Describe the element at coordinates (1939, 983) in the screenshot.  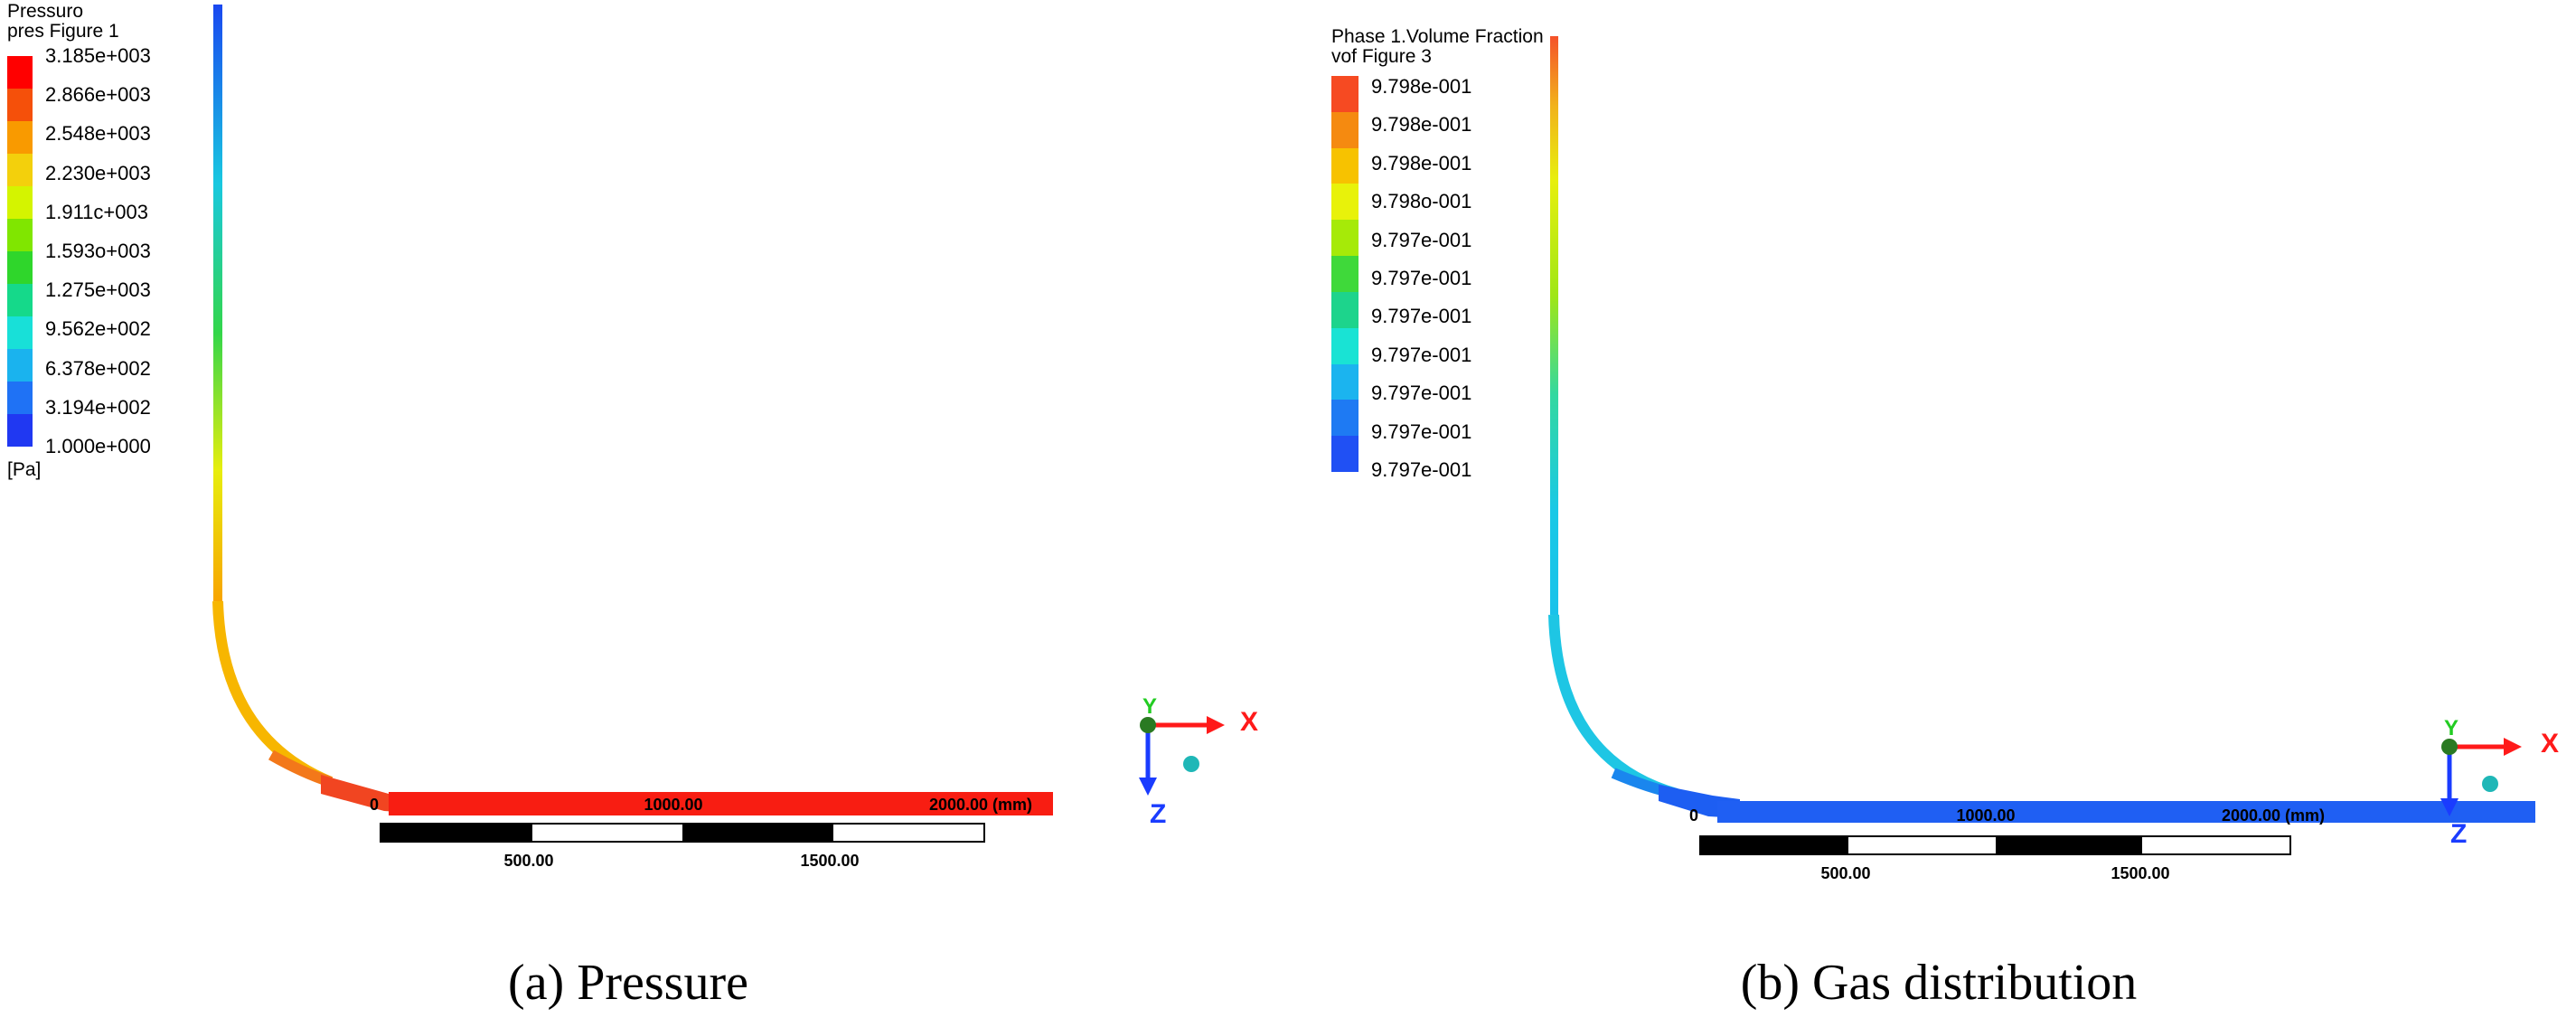
I see `caption: (b) Gas distribution` at that location.